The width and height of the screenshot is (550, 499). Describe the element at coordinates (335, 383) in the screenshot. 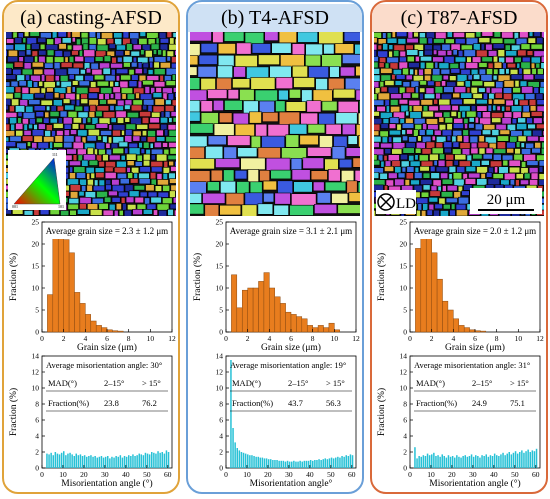

I see `table-header: > 15°` at that location.